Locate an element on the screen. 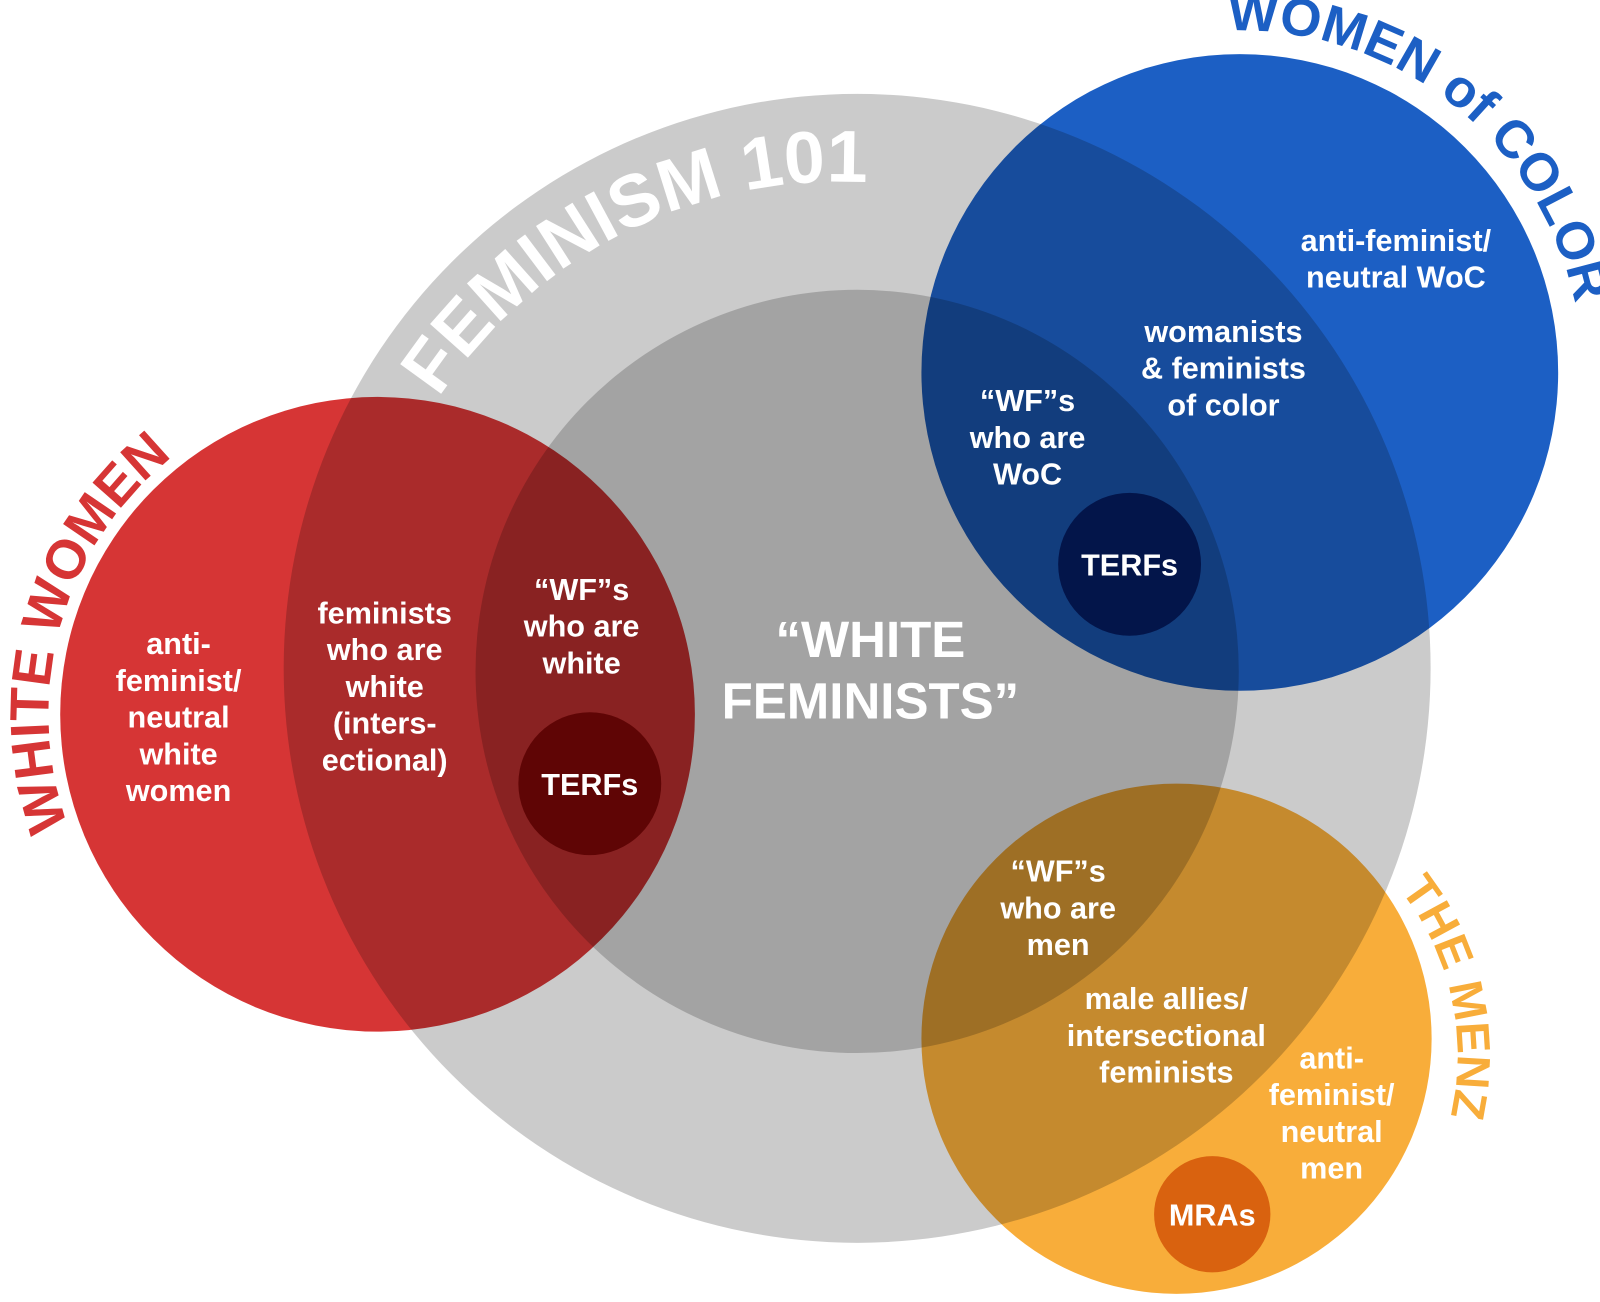 The width and height of the screenshot is (1600, 1302). label-line: FEMINISTS” is located at coordinates (871, 700).